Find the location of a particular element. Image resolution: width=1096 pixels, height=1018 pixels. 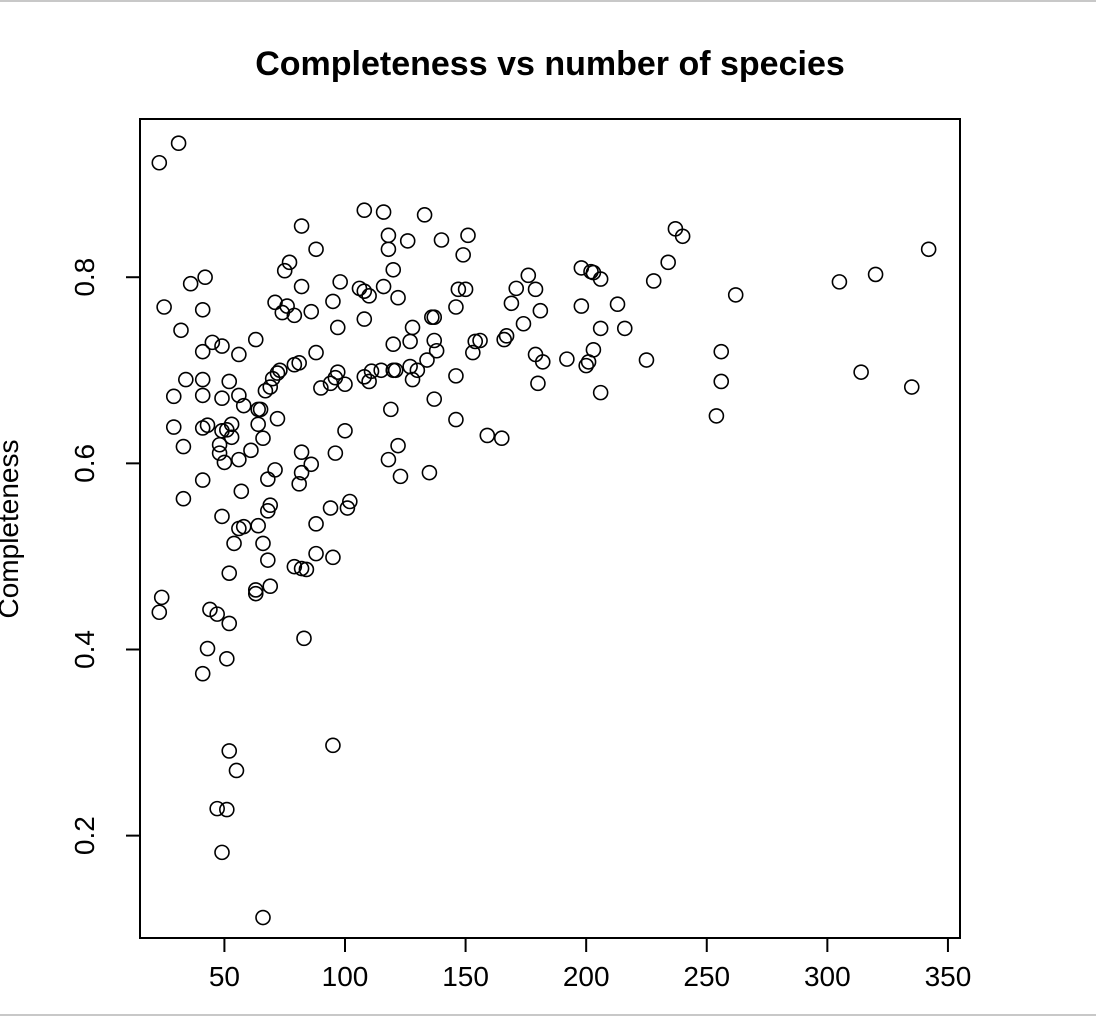

x-tick-label: 200 is located at coordinates (586, 976).